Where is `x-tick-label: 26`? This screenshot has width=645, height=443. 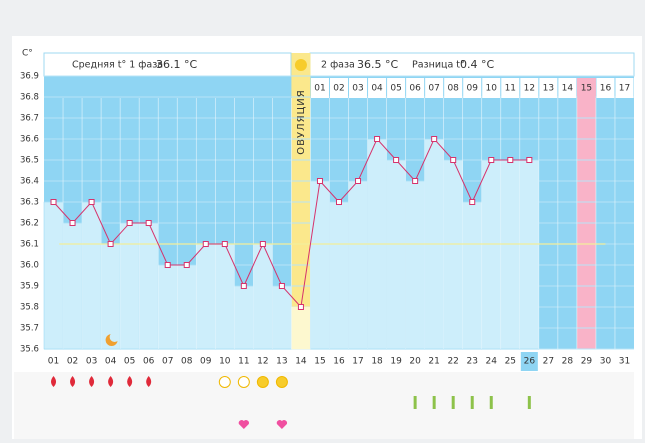
x-tick-label: 26 is located at coordinates (530, 362).